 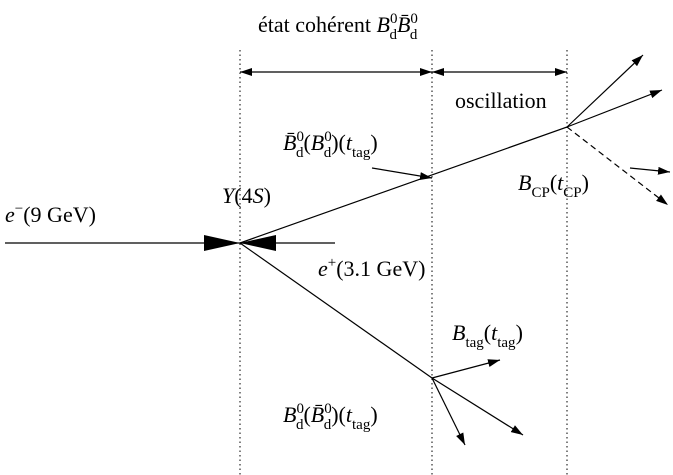 I want to click on label-part: +, so click(x=332, y=263).